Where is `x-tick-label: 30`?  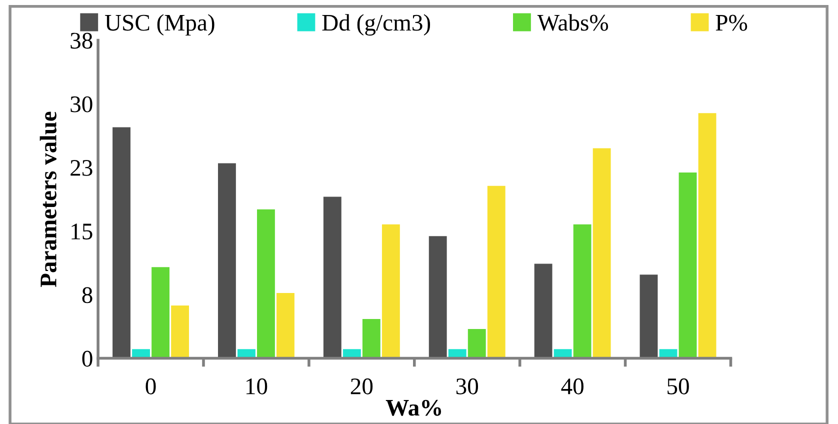
x-tick-label: 30 is located at coordinates (467, 386).